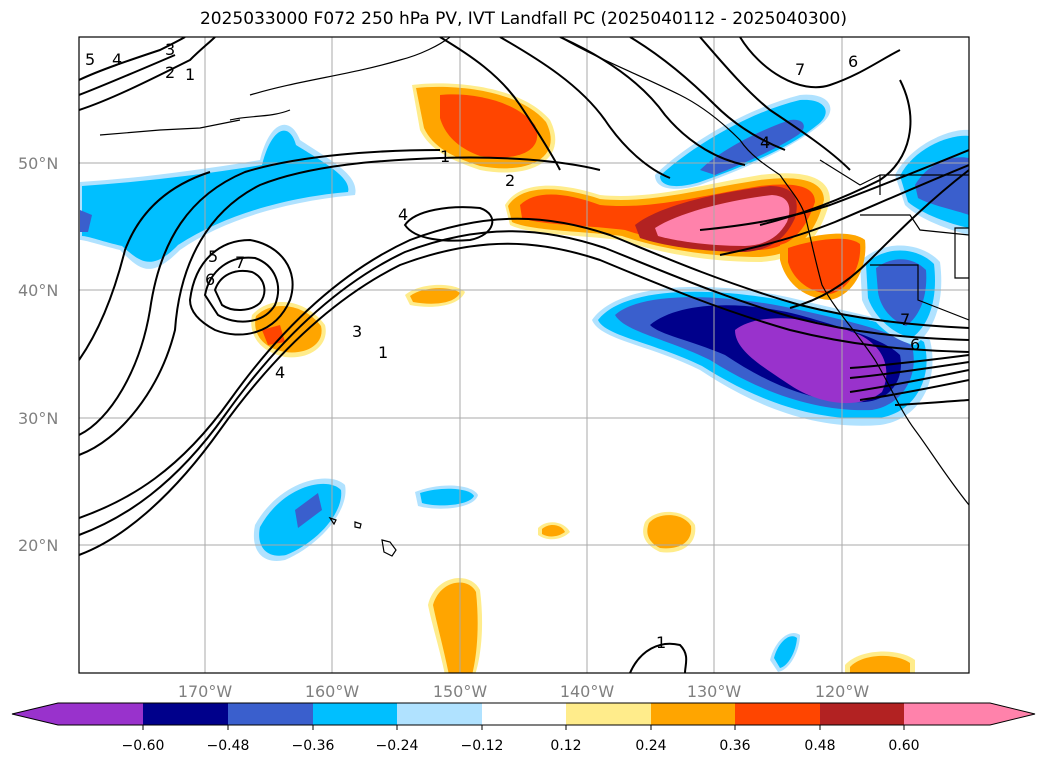 This screenshot has width=1047, height=765. What do you see at coordinates (313, 746) in the screenshot?
I see `colorbar-tick-label: −0.36` at bounding box center [313, 746].